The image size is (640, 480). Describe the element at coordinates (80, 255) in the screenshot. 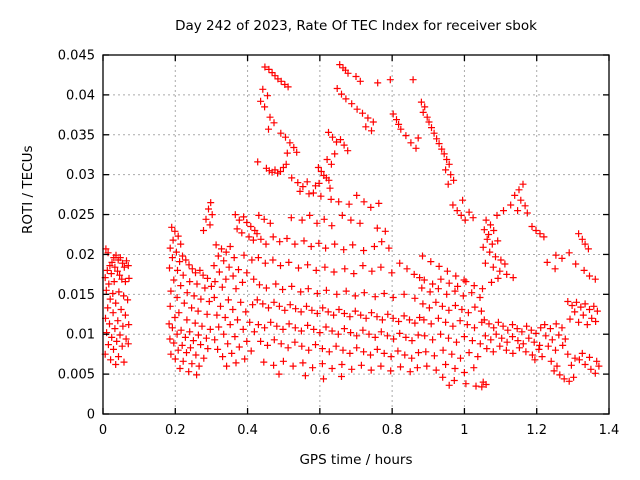

I see `svg-text: 0.02` at that location.